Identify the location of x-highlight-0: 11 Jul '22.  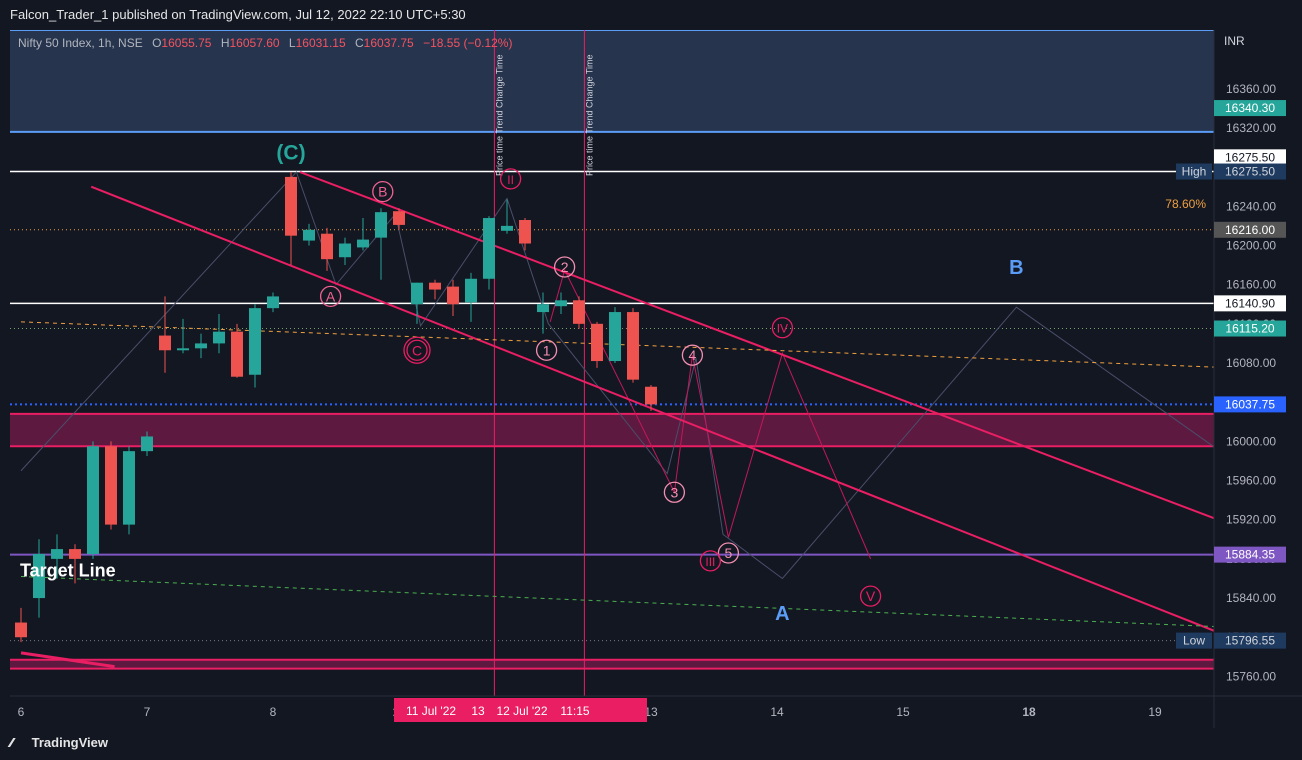
(431, 711).